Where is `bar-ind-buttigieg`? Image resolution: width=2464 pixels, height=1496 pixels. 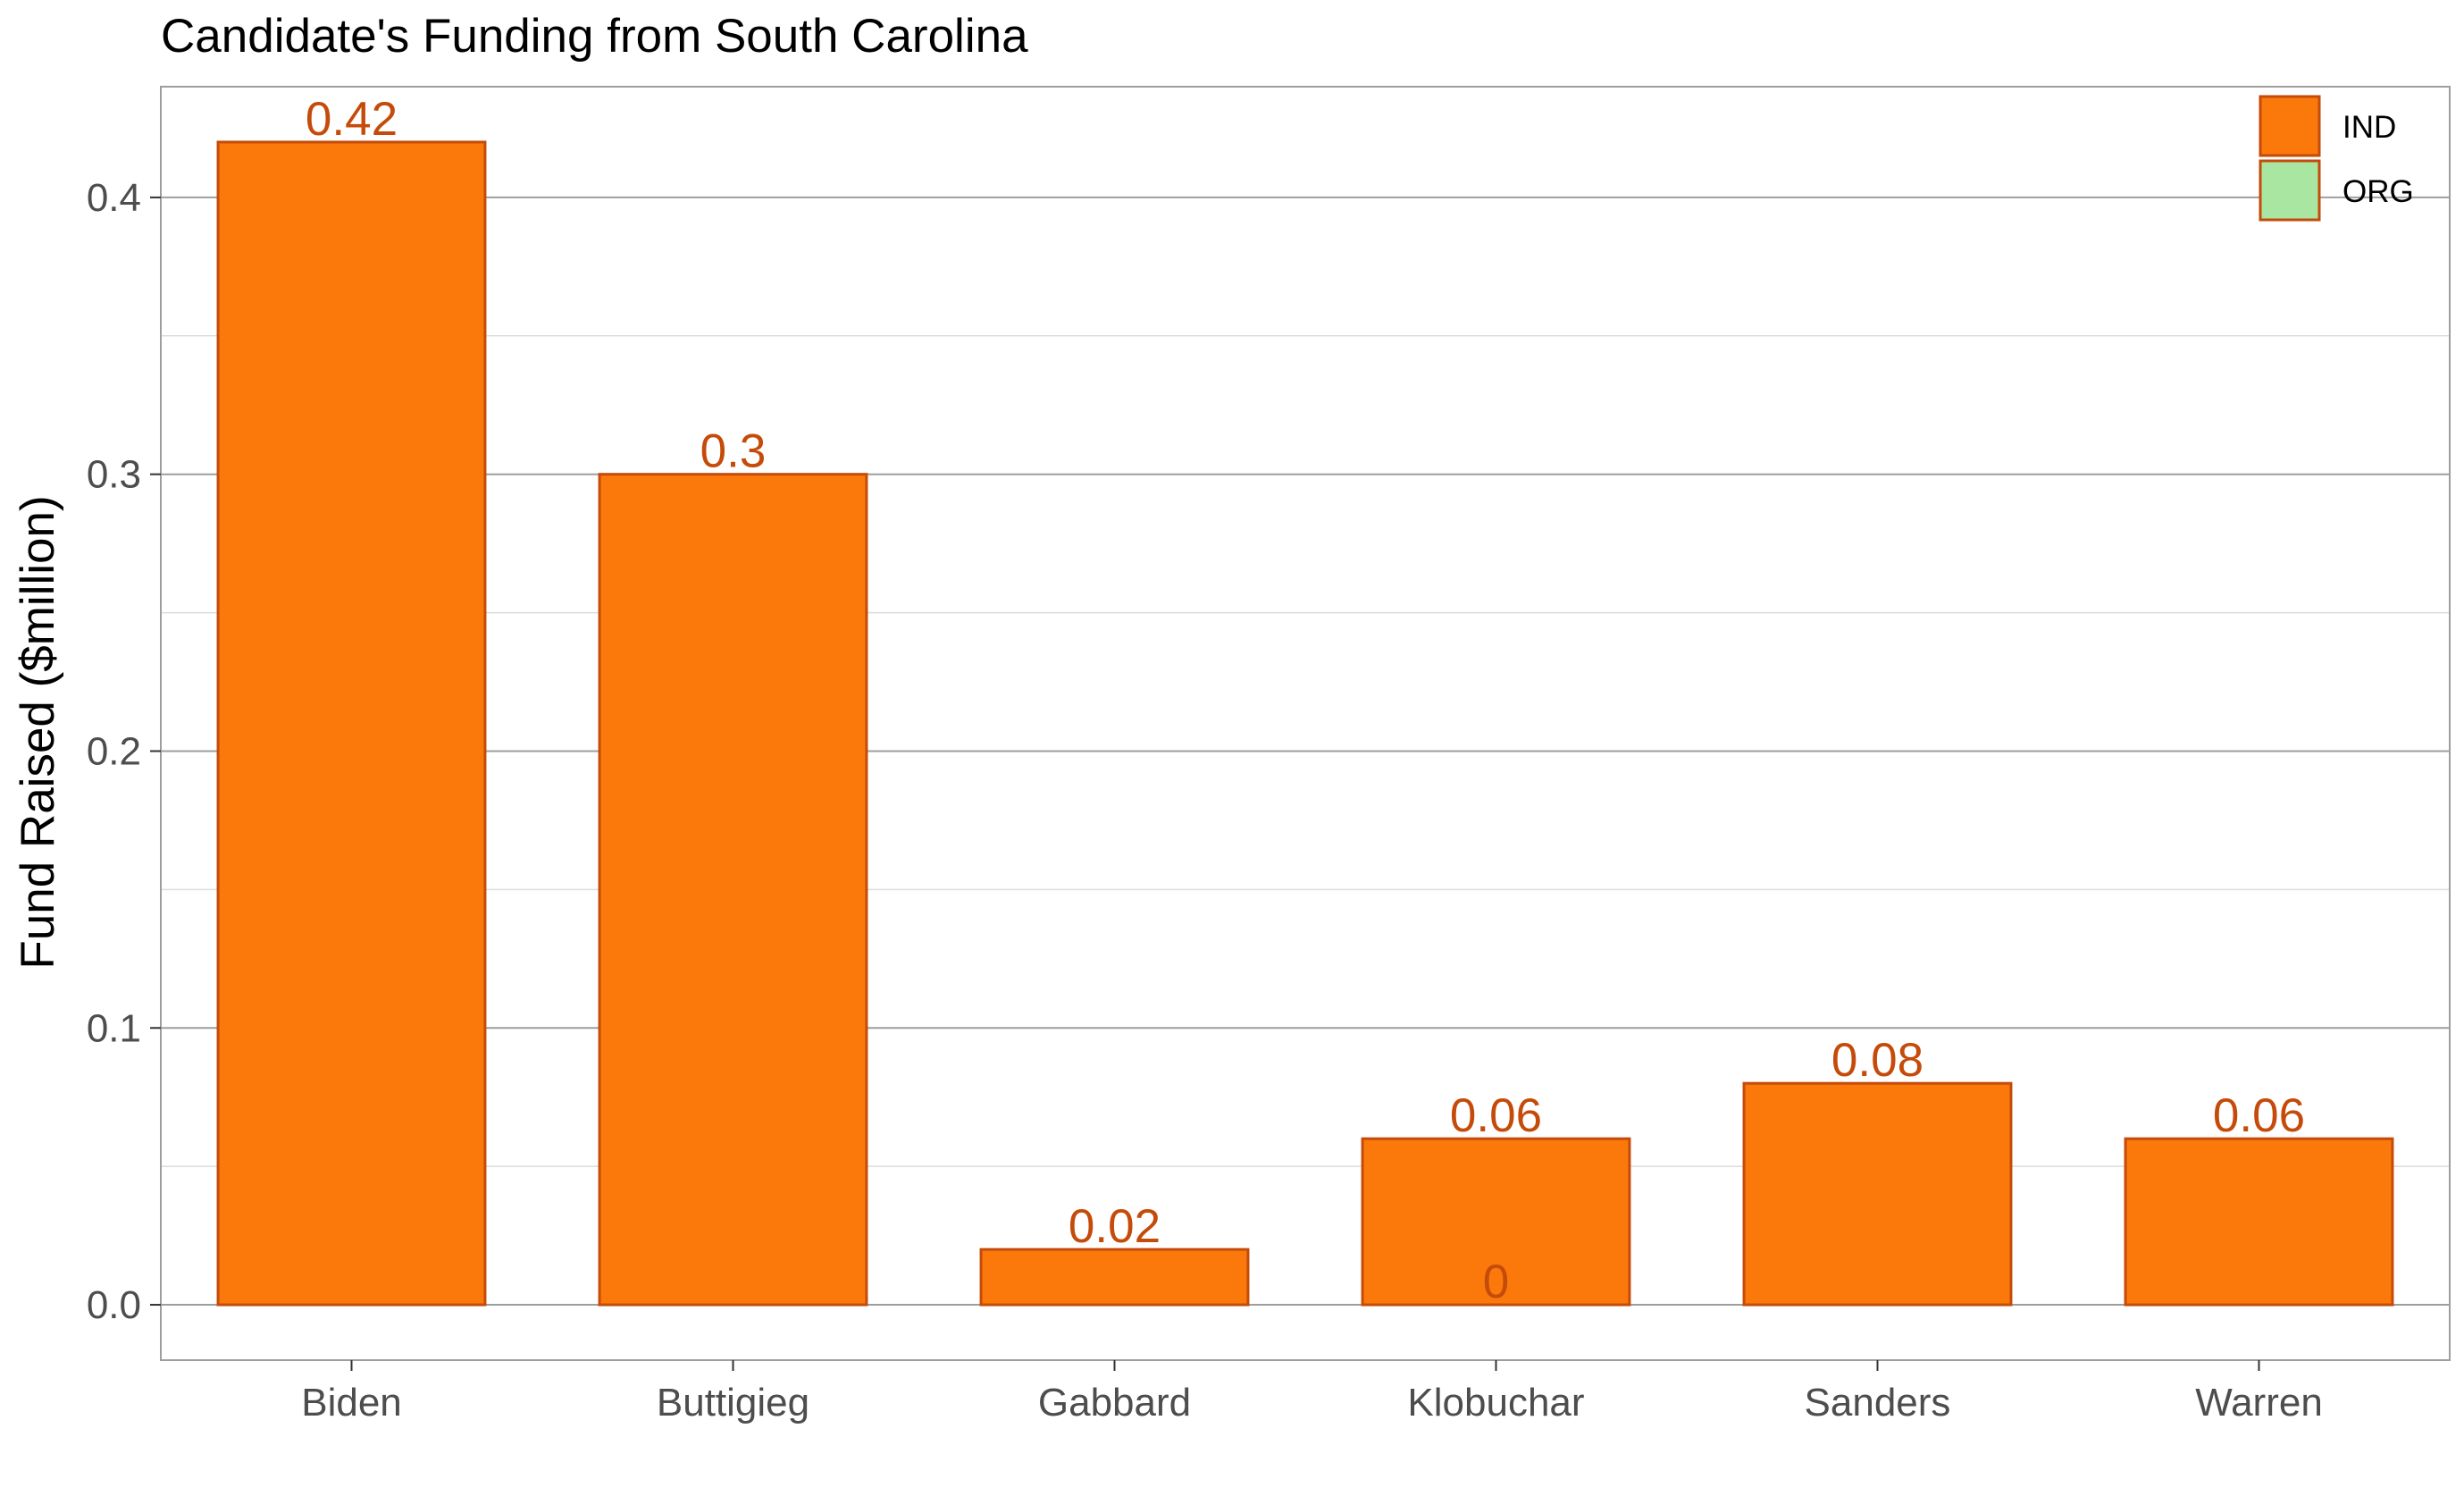 bar-ind-buttigieg is located at coordinates (733, 890).